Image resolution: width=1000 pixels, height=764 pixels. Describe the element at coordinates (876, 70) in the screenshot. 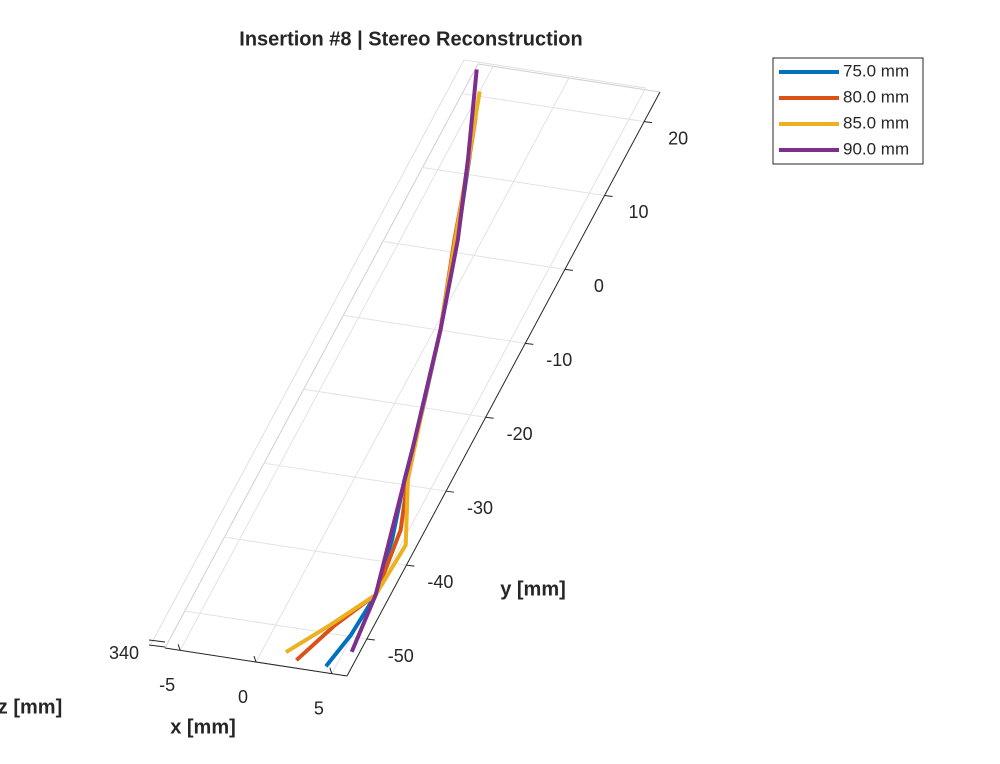

I see `legend-label: 75.0 mm` at that location.